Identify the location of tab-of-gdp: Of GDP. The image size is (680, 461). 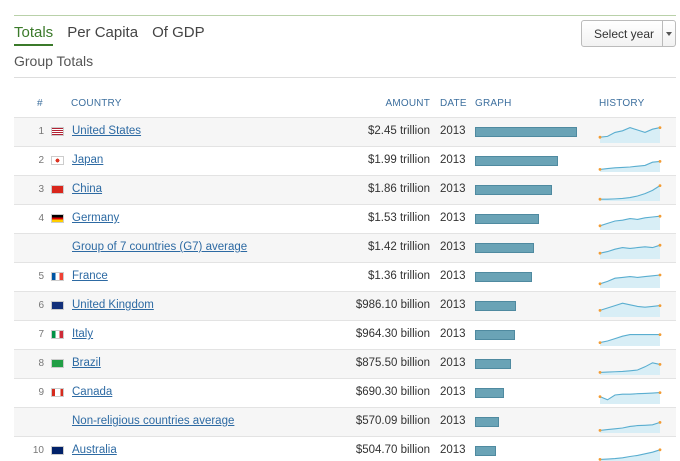
(178, 32).